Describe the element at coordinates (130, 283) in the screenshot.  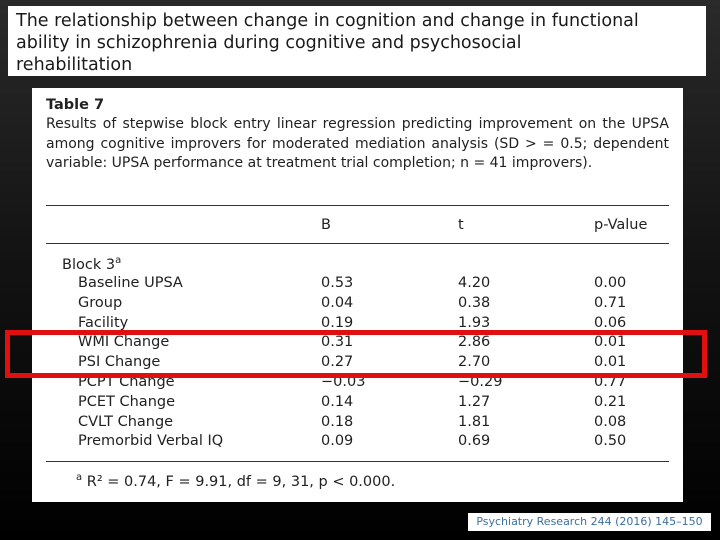
I see `row-label: Baseline UPSA` at that location.